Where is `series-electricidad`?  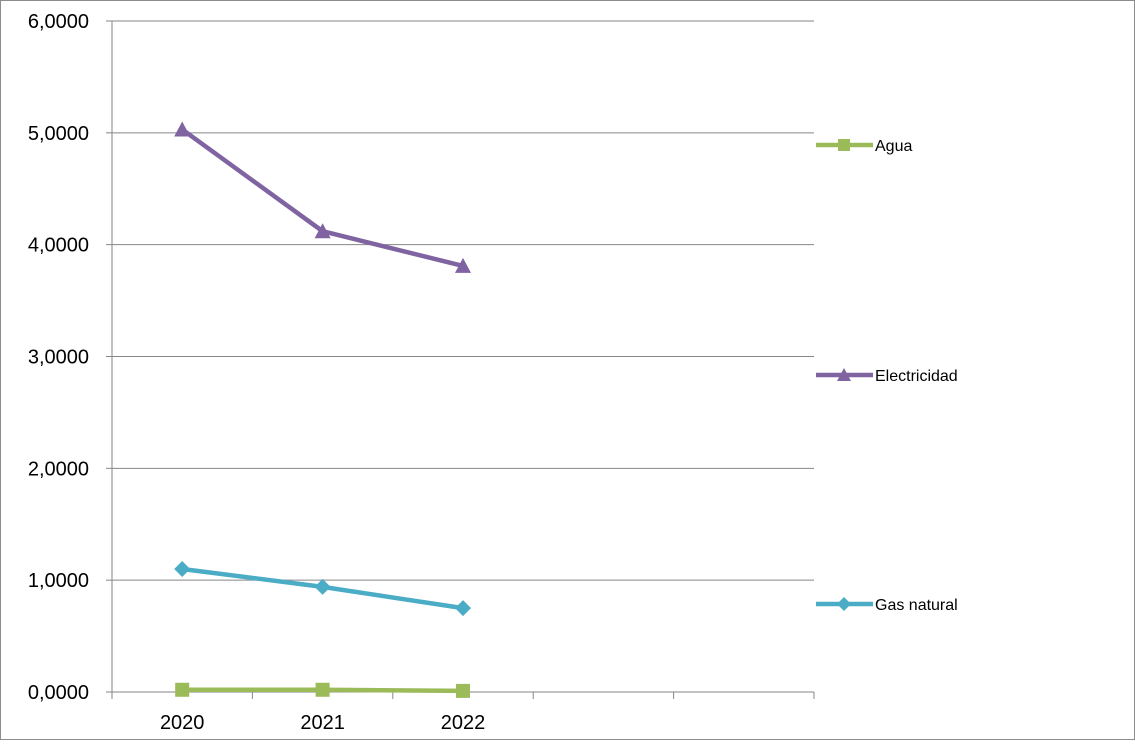
series-electricidad is located at coordinates (322, 197).